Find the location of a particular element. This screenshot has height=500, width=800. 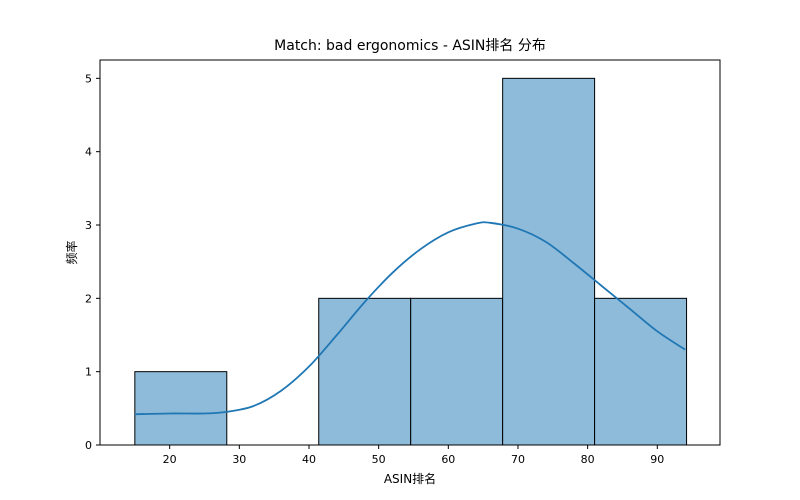

x-tick-label: 90 is located at coordinates (657, 459).